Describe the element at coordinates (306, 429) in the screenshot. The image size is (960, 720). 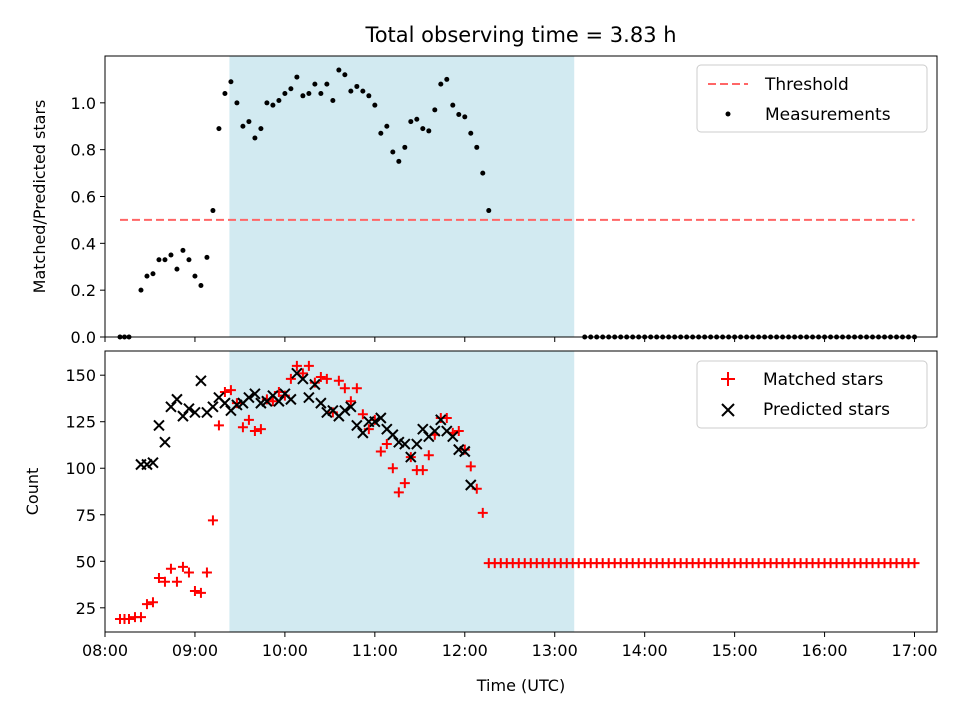
I see `series-predicted-stars` at that location.